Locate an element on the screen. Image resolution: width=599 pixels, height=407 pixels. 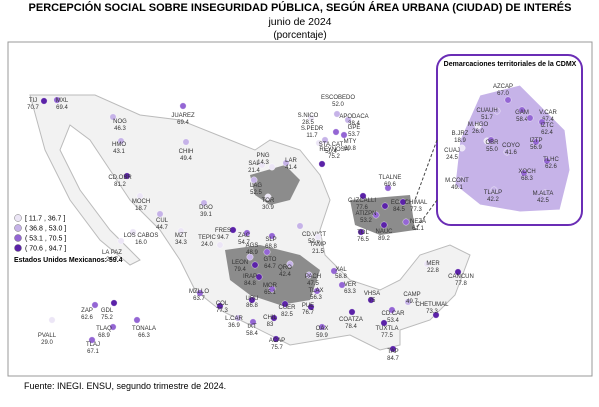
city-name: M.CONT is located at coordinates (457, 181).